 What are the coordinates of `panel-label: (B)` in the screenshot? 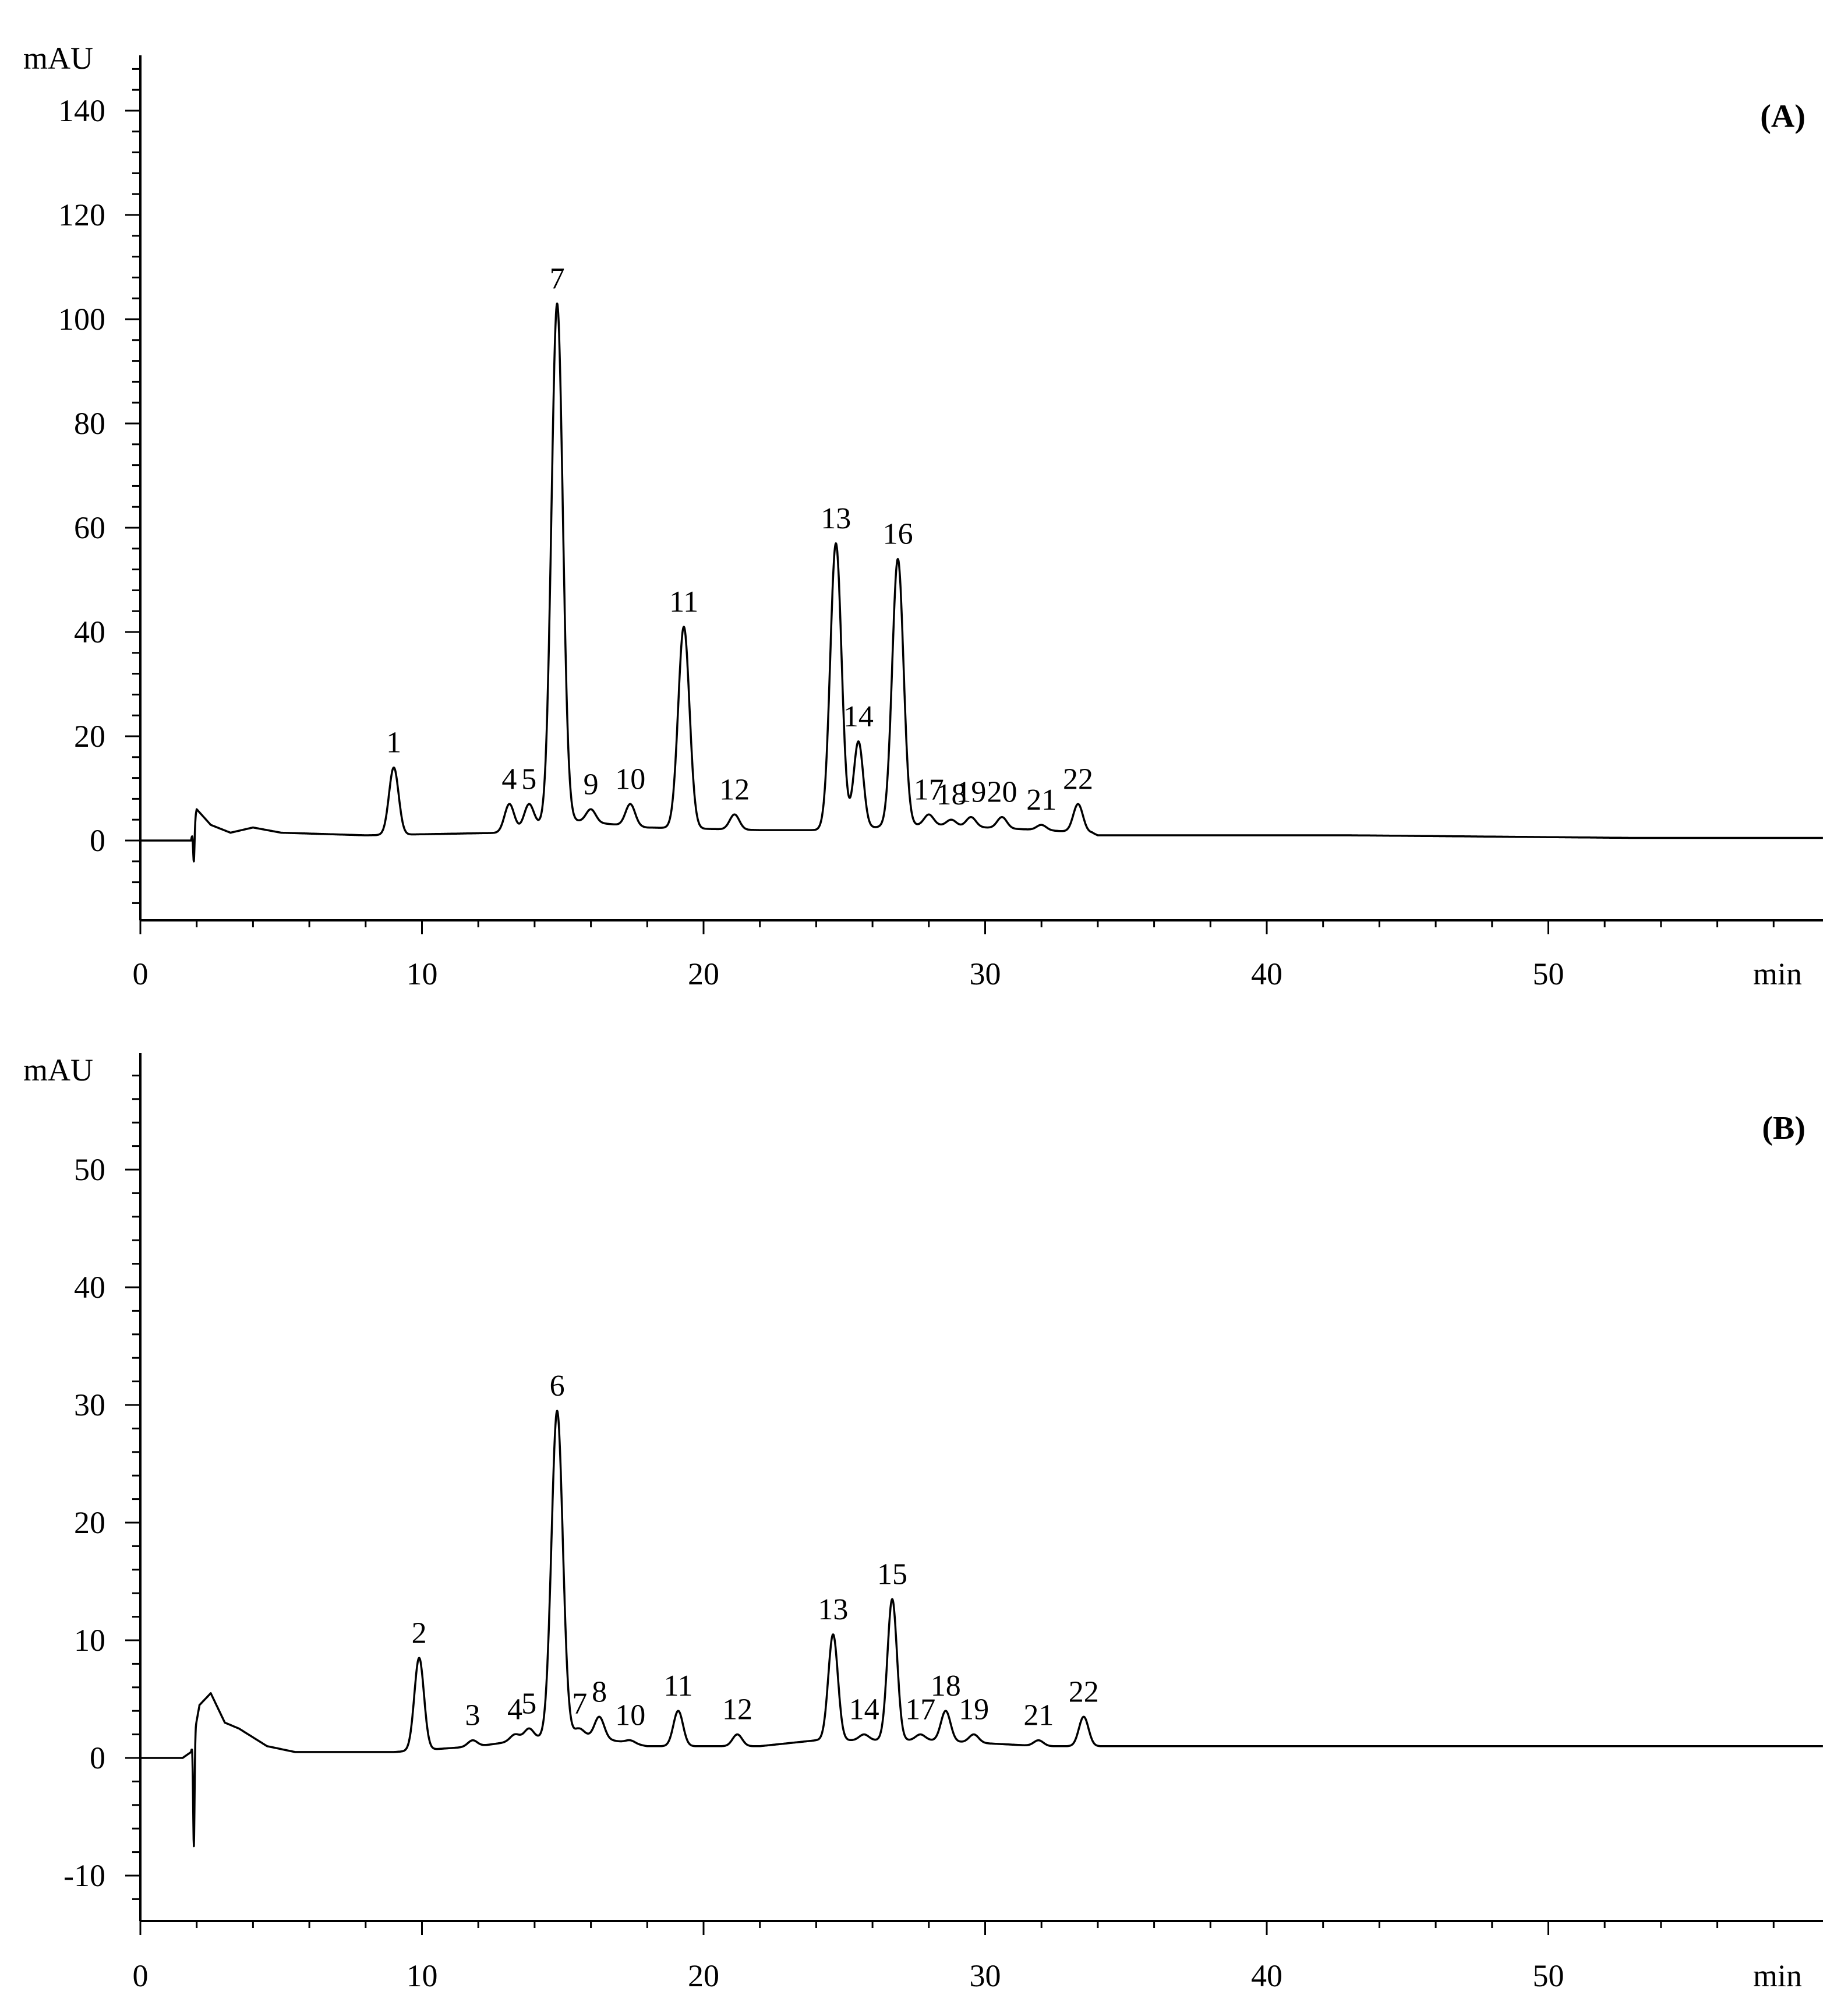 It's located at (1784, 1128).